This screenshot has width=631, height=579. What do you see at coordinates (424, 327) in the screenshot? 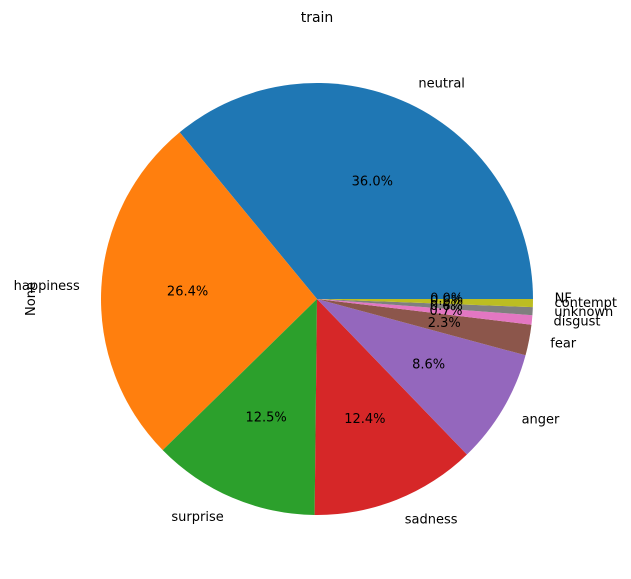
I see `pie-slice-fear` at bounding box center [424, 327].